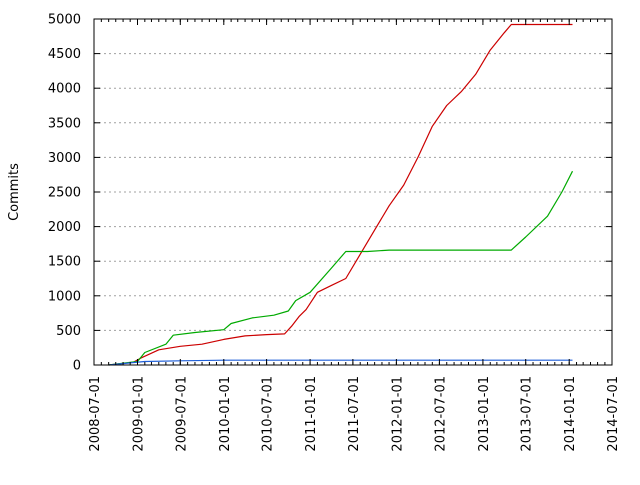  Describe the element at coordinates (311, 414) in the screenshot. I see `x-tick-label: 2011-01-01` at that location.